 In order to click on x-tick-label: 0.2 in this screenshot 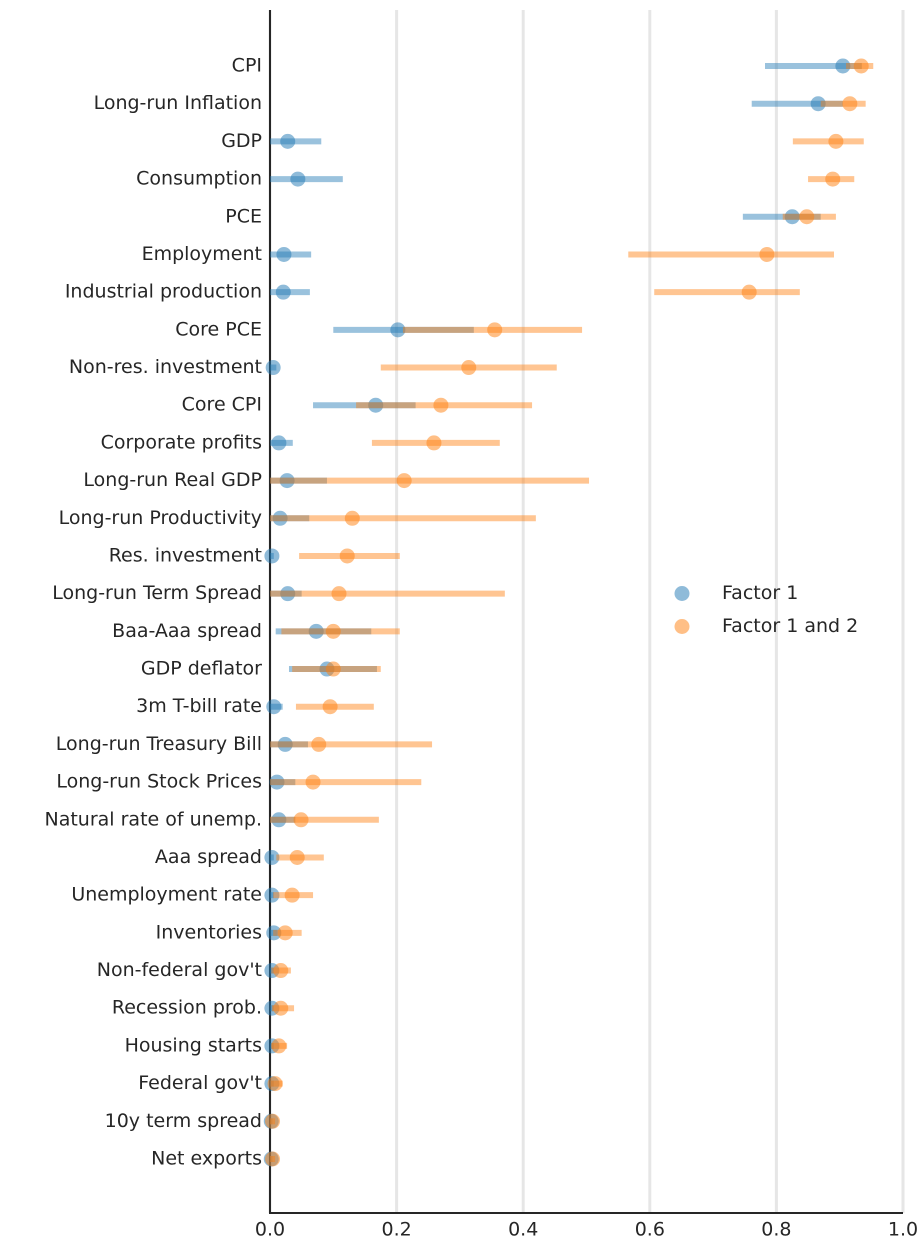, I will do `click(396, 1230)`.